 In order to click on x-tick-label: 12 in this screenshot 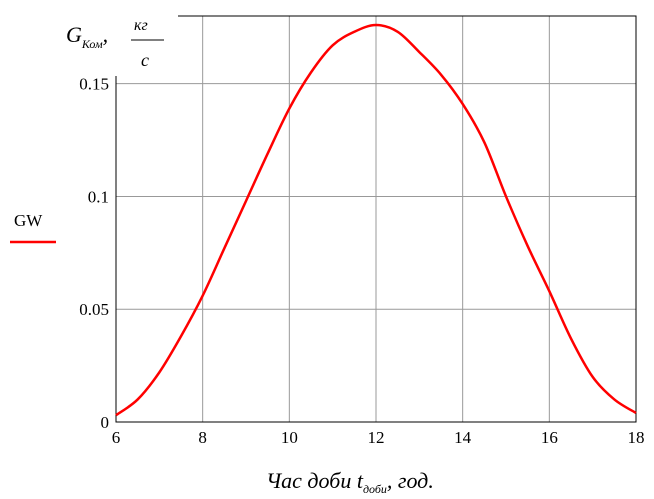, I will do `click(376, 437)`.